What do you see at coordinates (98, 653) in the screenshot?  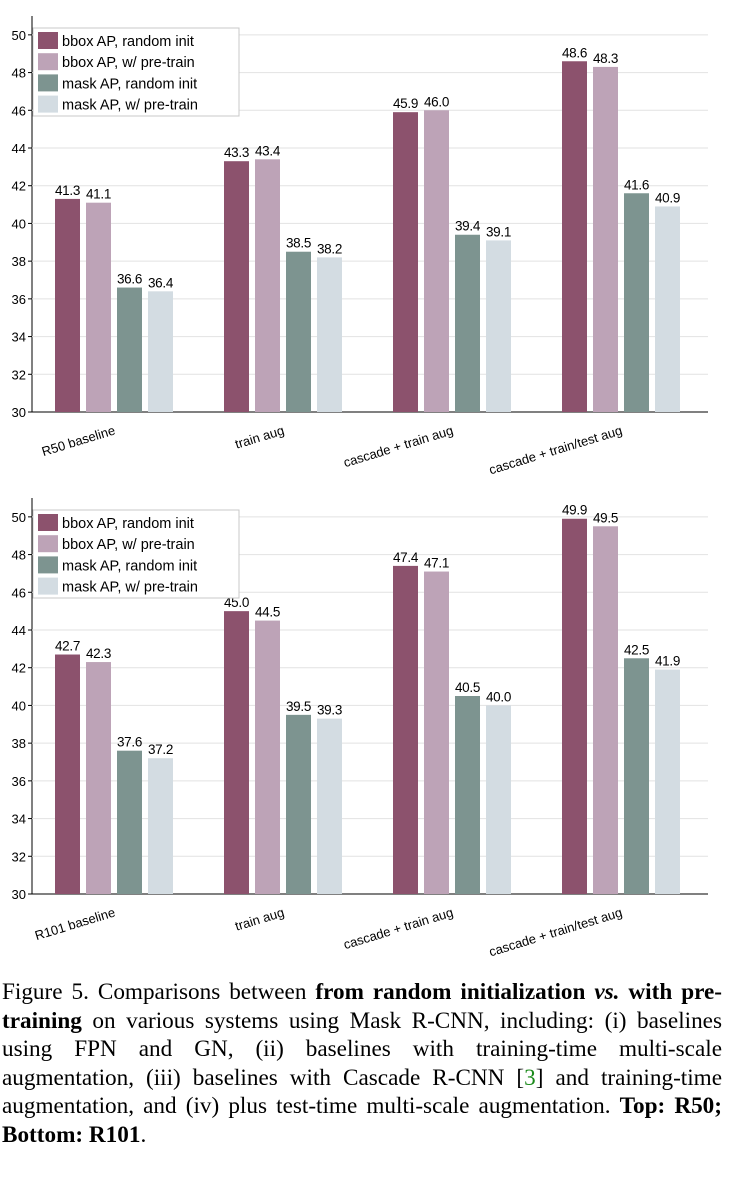 I see `bar-value-label: 42.3` at bounding box center [98, 653].